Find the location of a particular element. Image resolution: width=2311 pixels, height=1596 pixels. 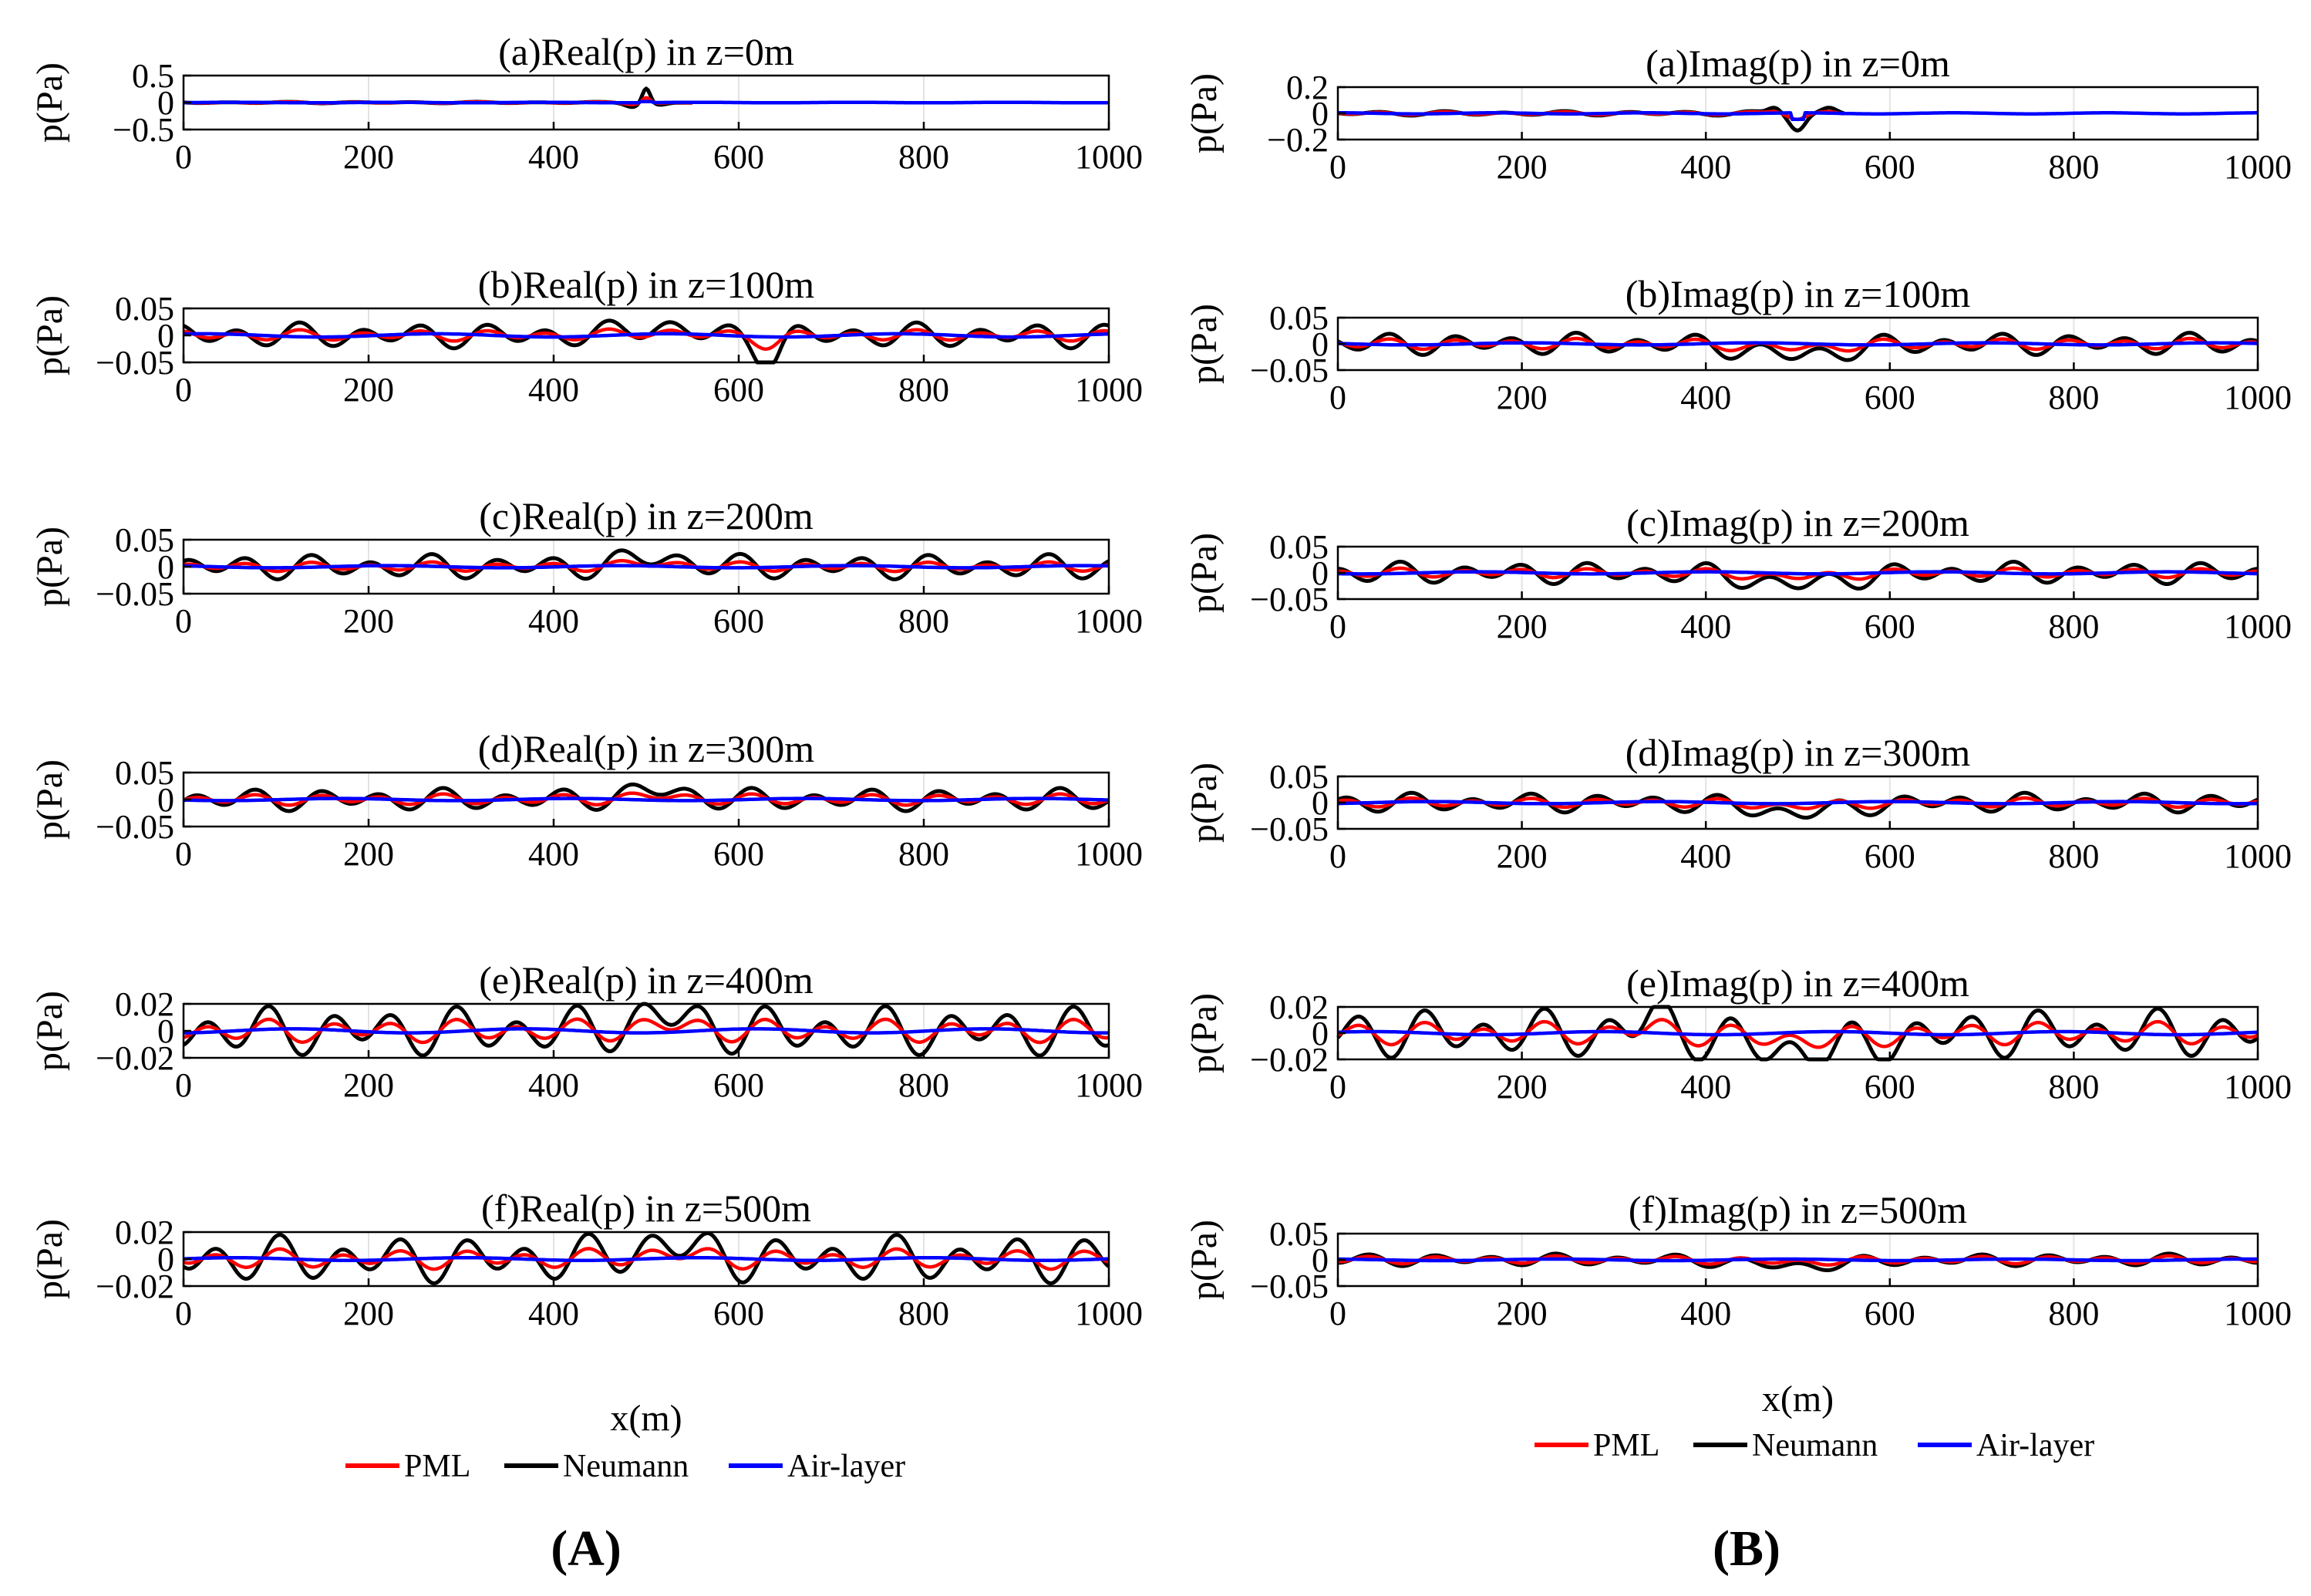

y-tick-label: 0.02 is located at coordinates (1299, 1007).